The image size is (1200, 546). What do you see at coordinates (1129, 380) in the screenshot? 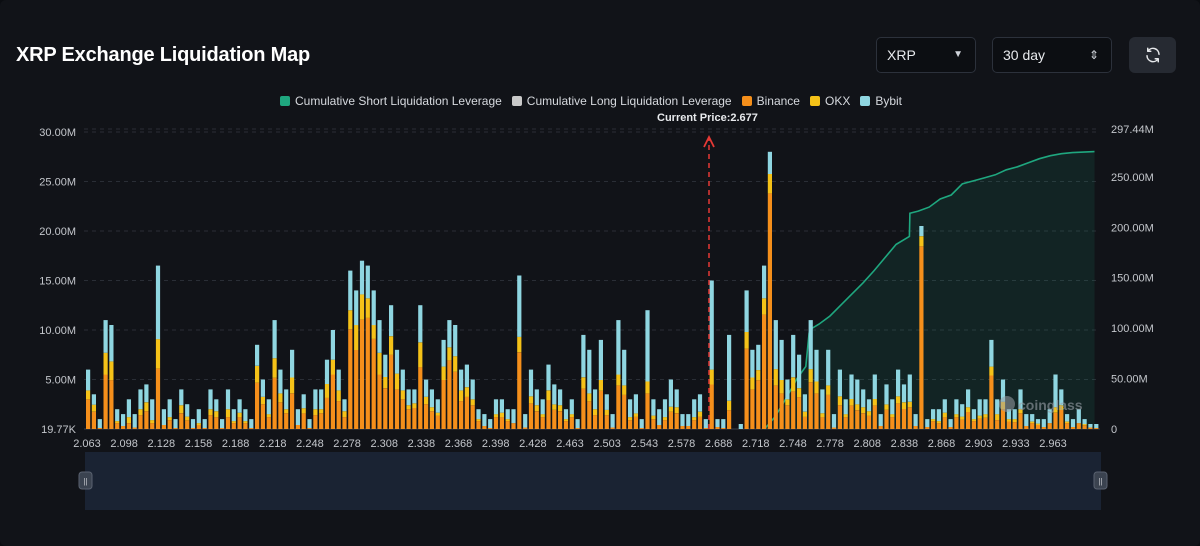
I see `right-tick-label: 50.00M` at bounding box center [1129, 380].